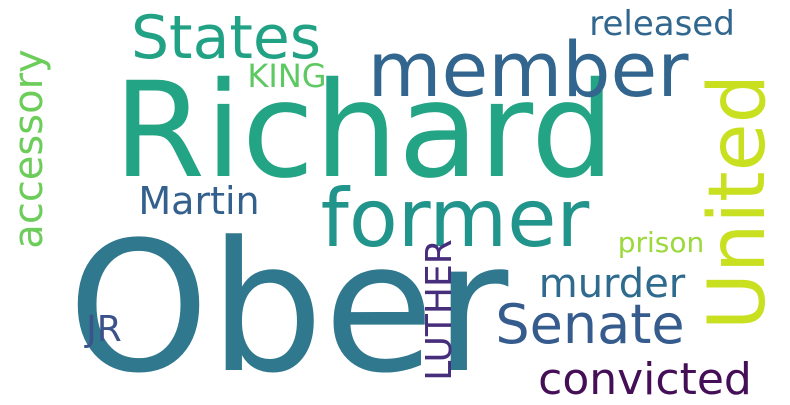  Describe the element at coordinates (645, 379) in the screenshot. I see `word-convicted: convicted` at that location.